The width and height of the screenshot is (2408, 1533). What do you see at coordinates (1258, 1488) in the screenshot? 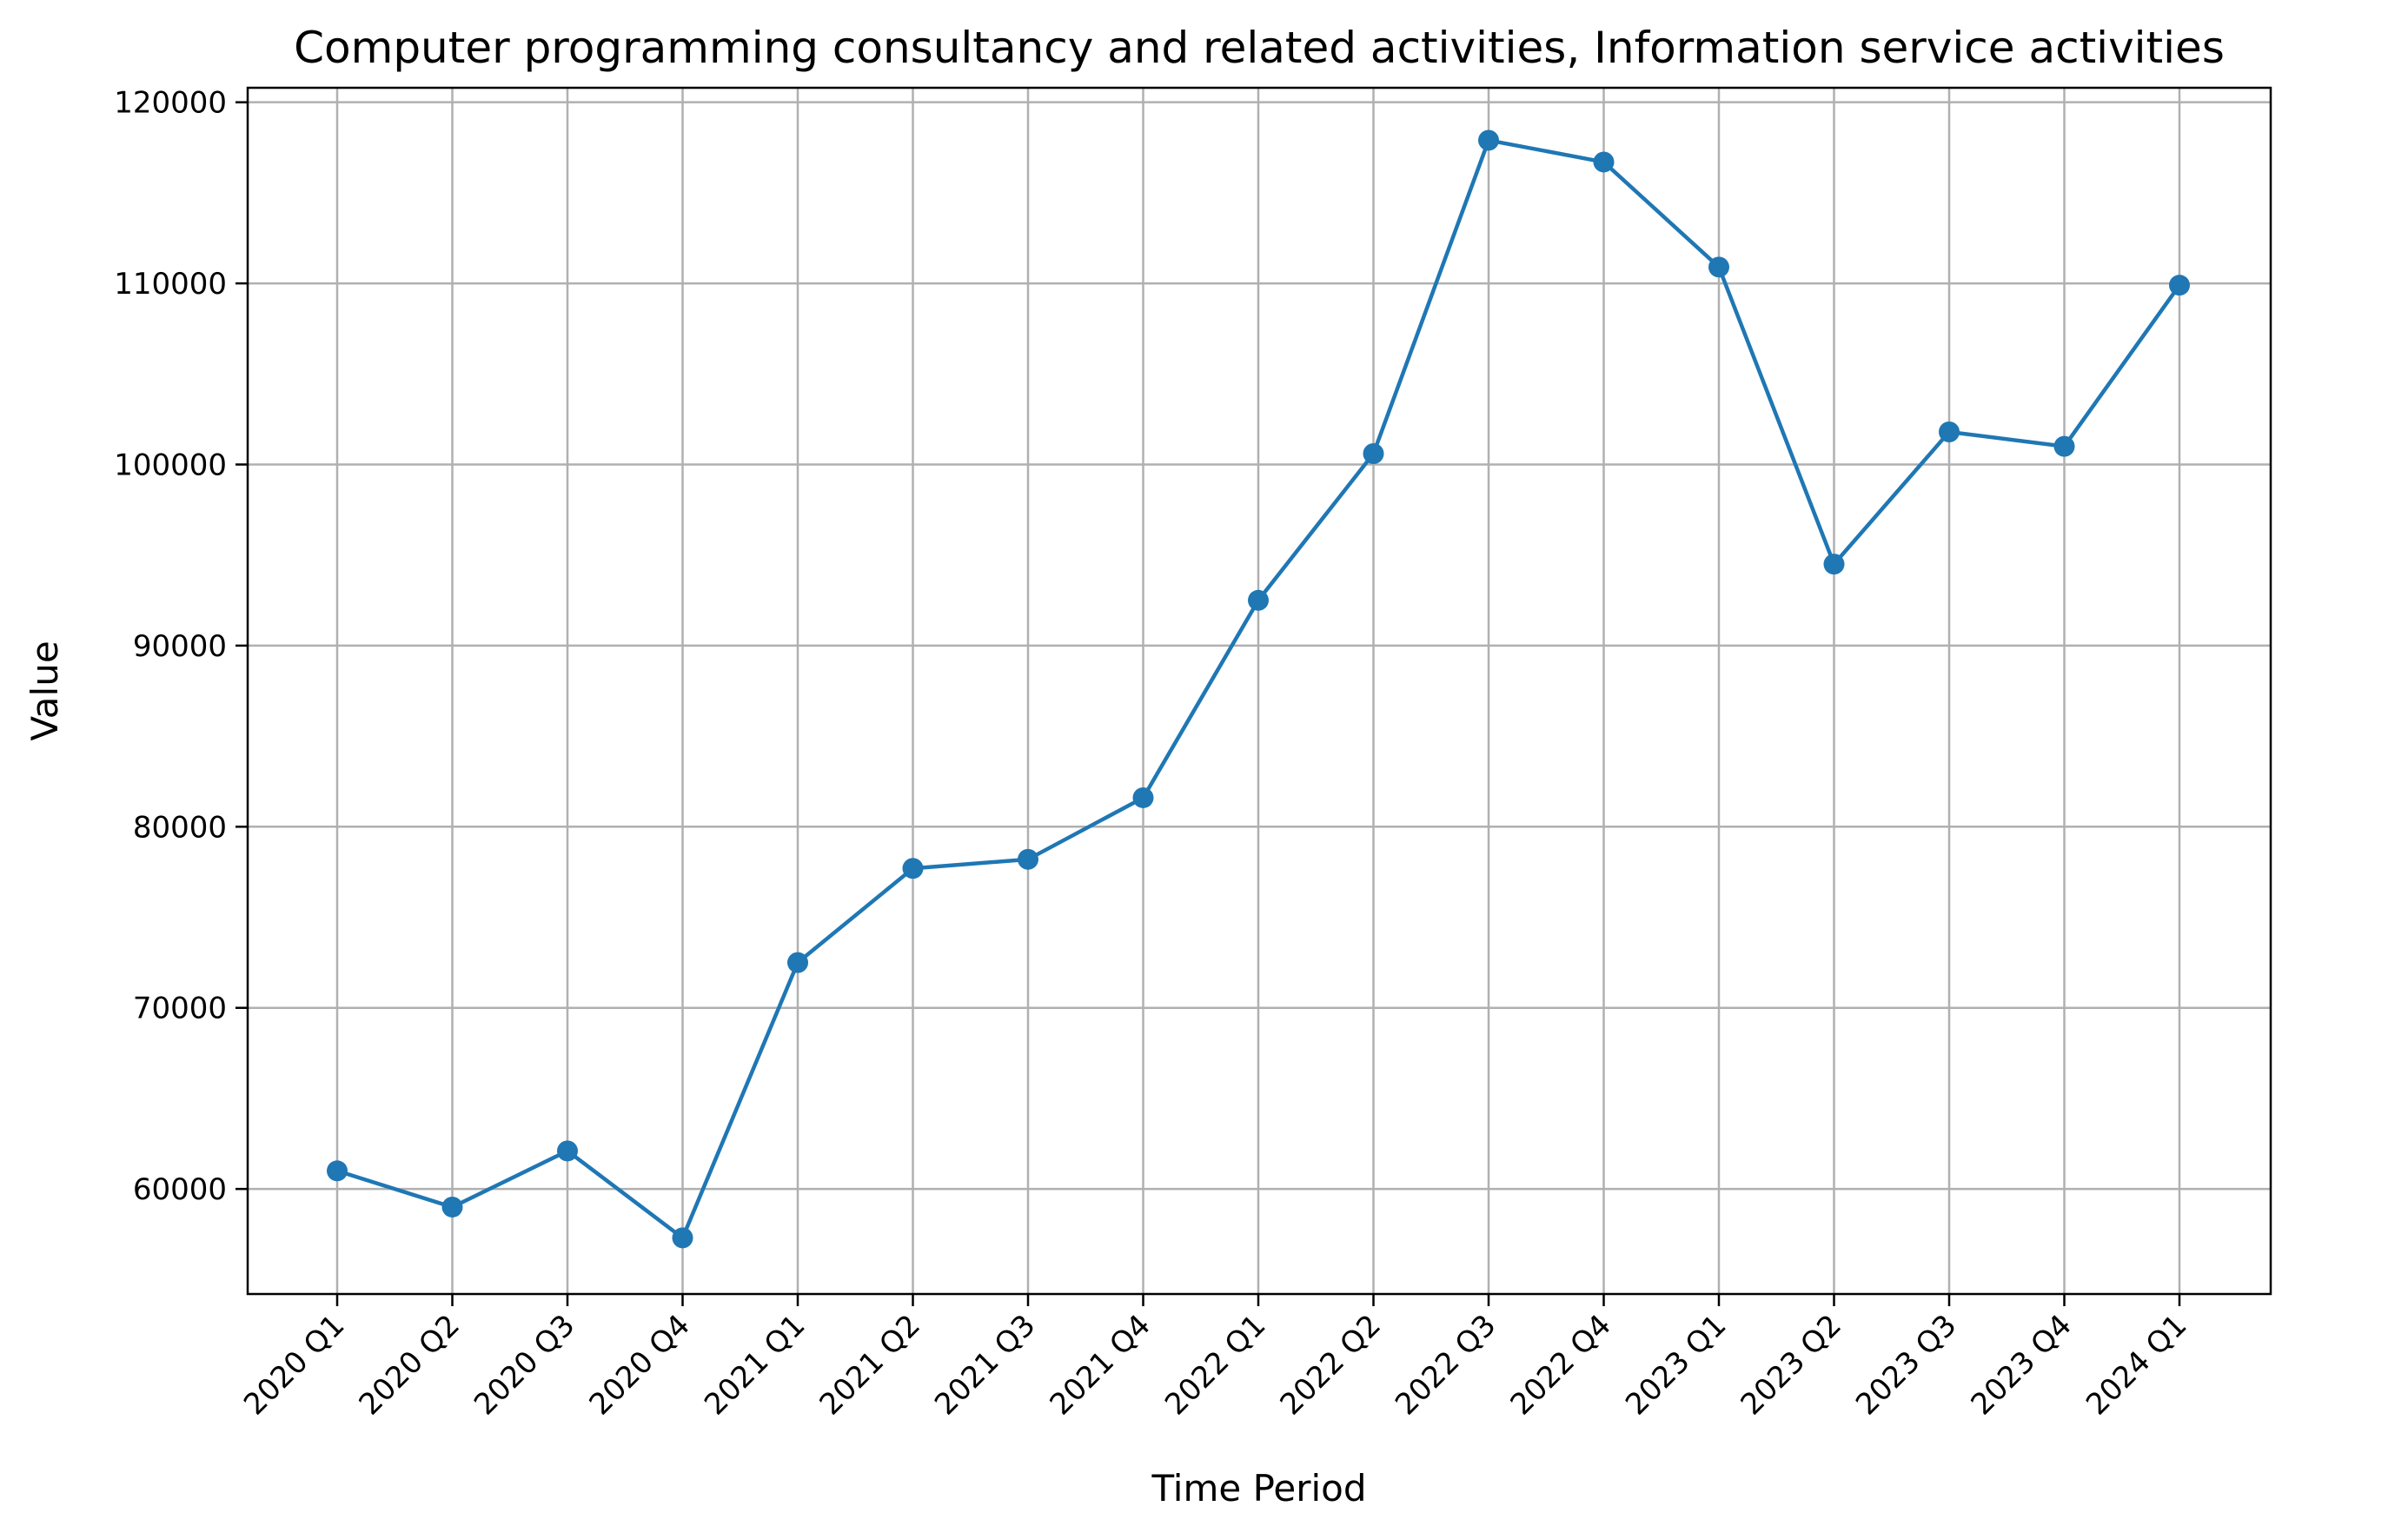
I see `x-axis-label: Time Period` at bounding box center [1258, 1488].